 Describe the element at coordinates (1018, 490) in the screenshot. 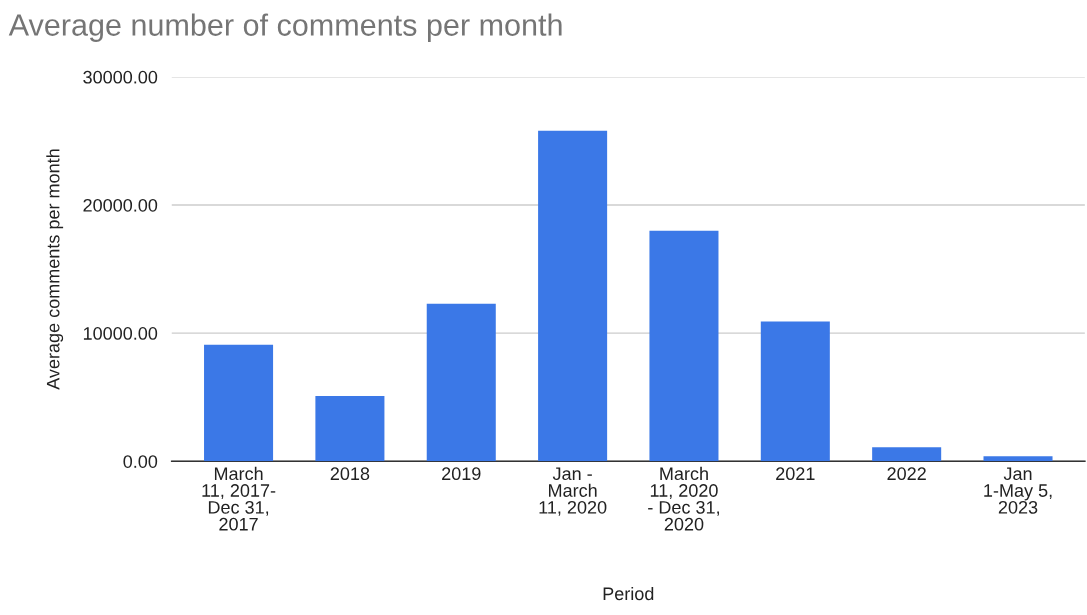

I see `x-tick-label: Jan 1-May 5, 2023` at that location.